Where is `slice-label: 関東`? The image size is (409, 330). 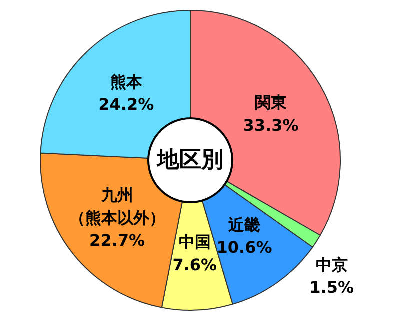 slice-label: 関東 is located at coordinates (271, 102).